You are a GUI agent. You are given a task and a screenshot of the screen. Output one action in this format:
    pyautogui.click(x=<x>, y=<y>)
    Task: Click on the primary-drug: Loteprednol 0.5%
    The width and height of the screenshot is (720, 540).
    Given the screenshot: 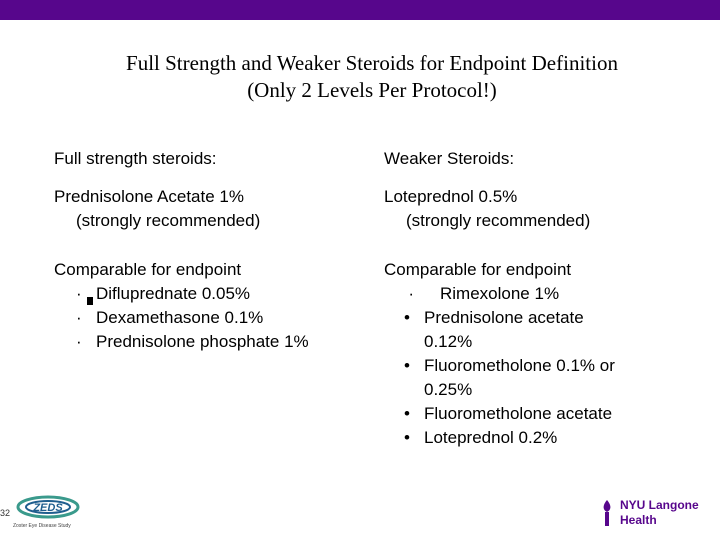 What is the action you would take?
    pyautogui.click(x=451, y=196)
    